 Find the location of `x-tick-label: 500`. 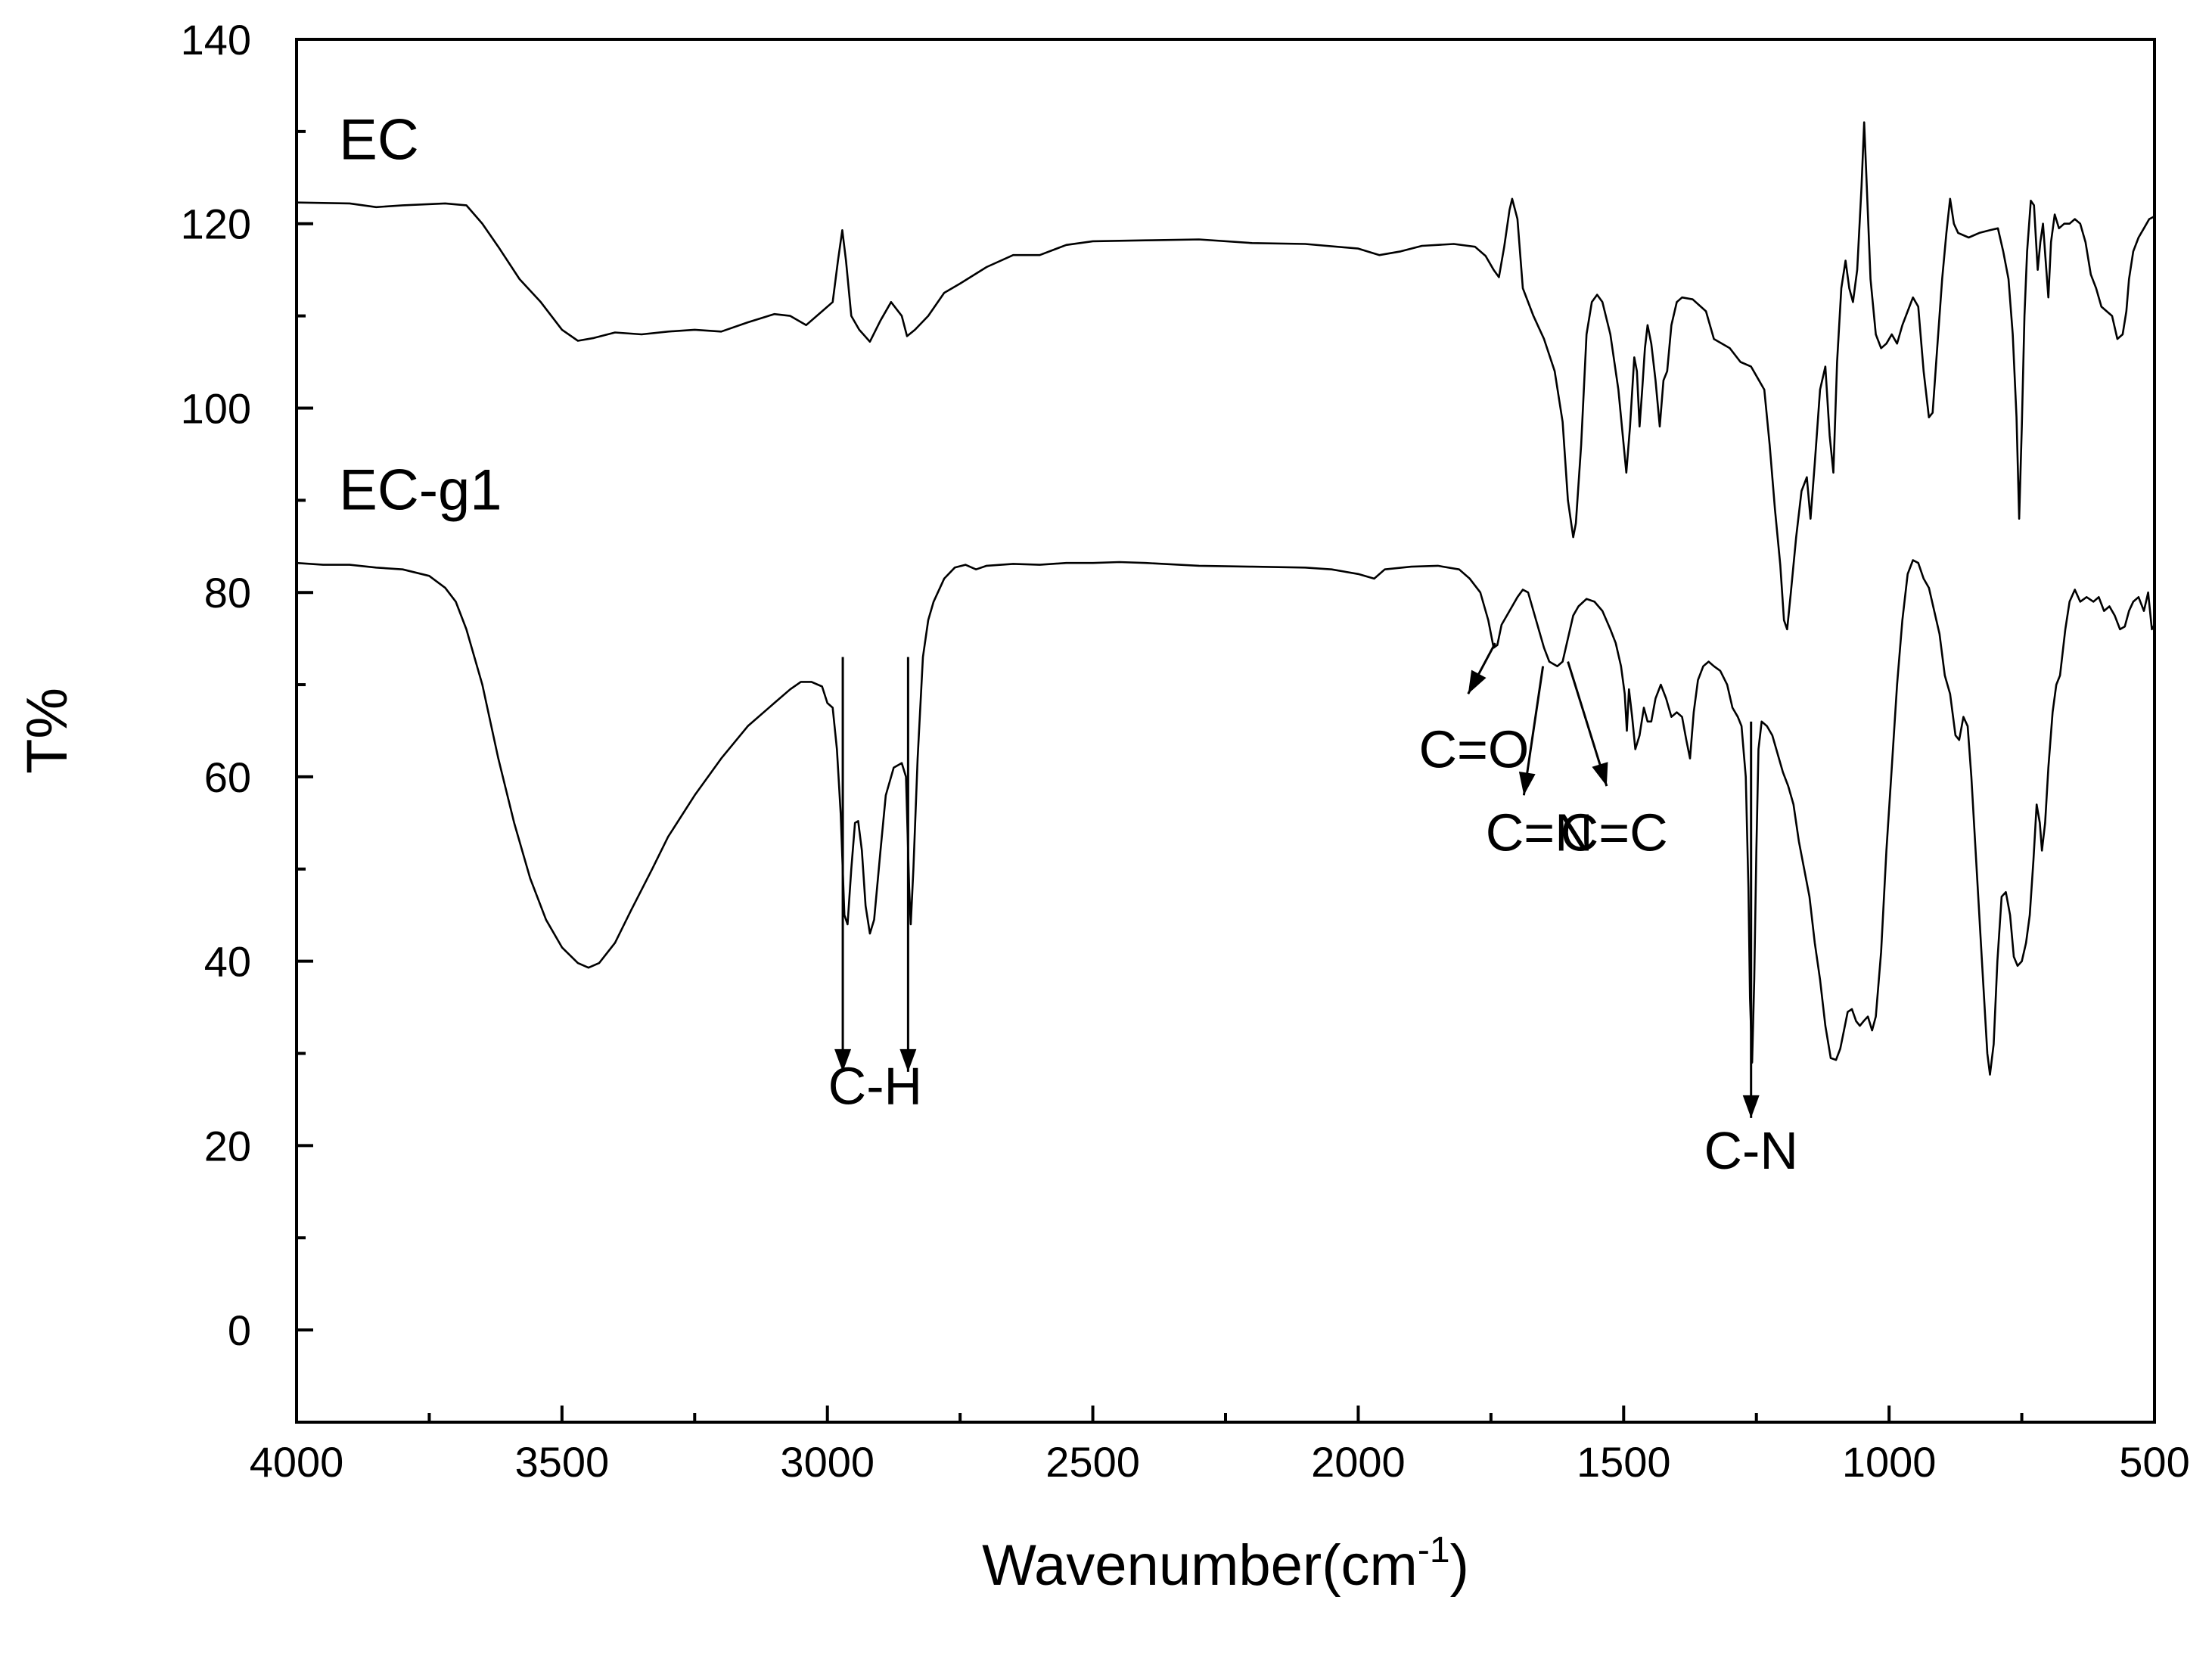

x-tick-label: 500 is located at coordinates (2154, 1462).